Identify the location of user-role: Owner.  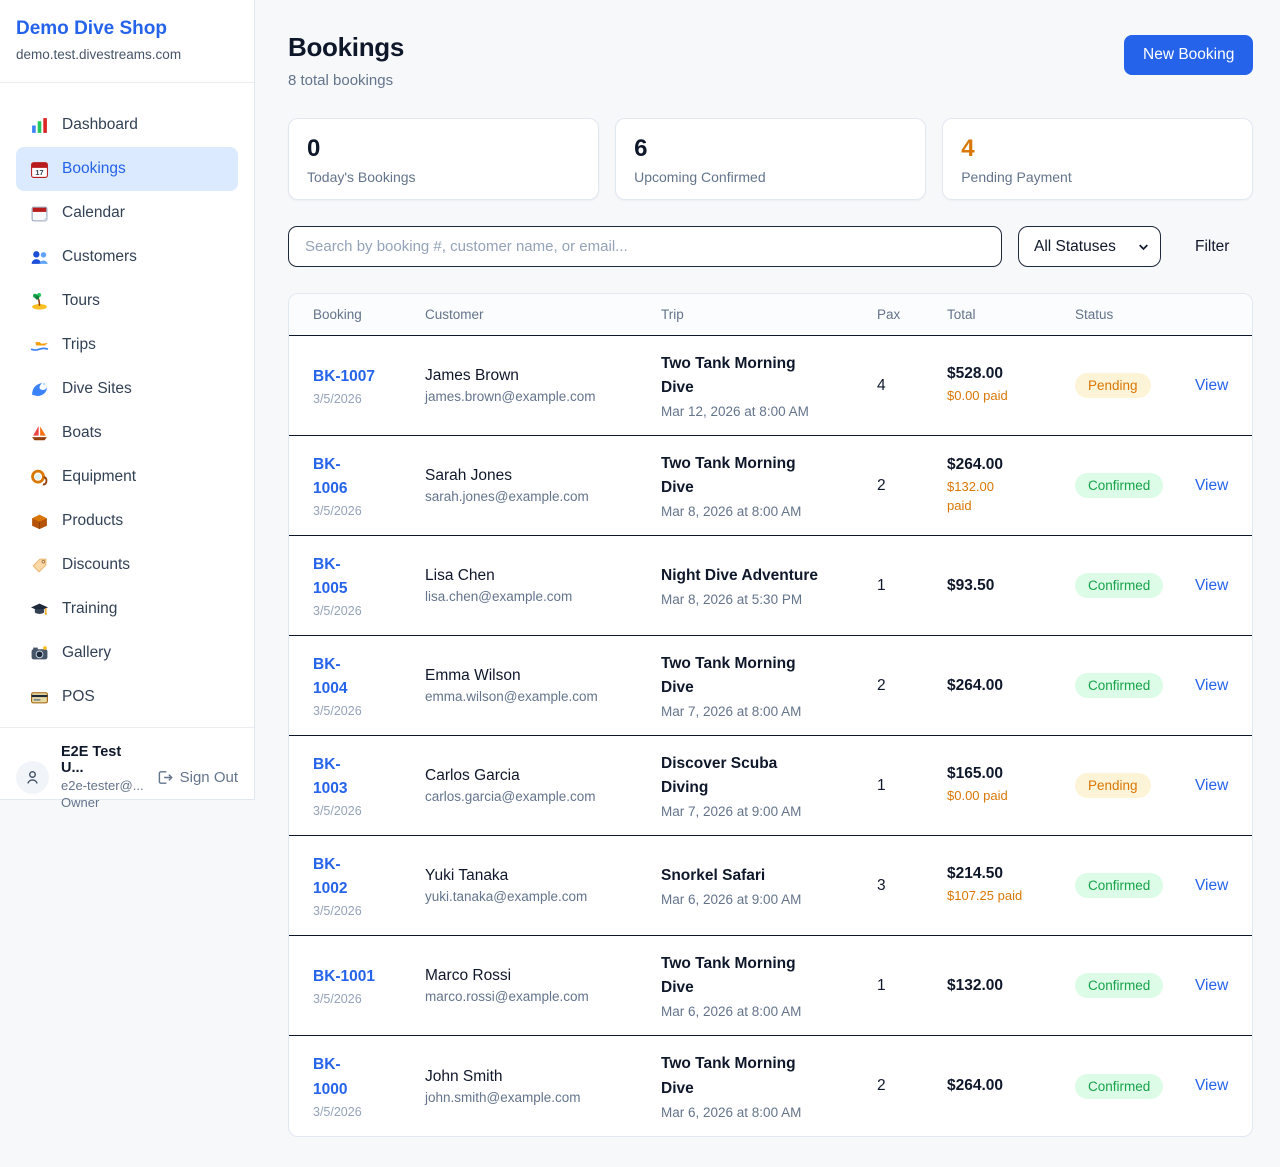
(80, 802).